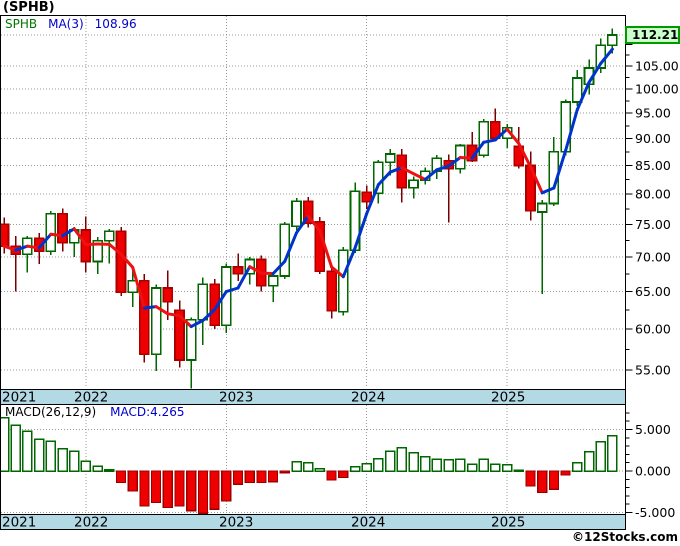  What do you see at coordinates (653, 329) in the screenshot?
I see `price-axis-label: 60.00` at bounding box center [653, 329].